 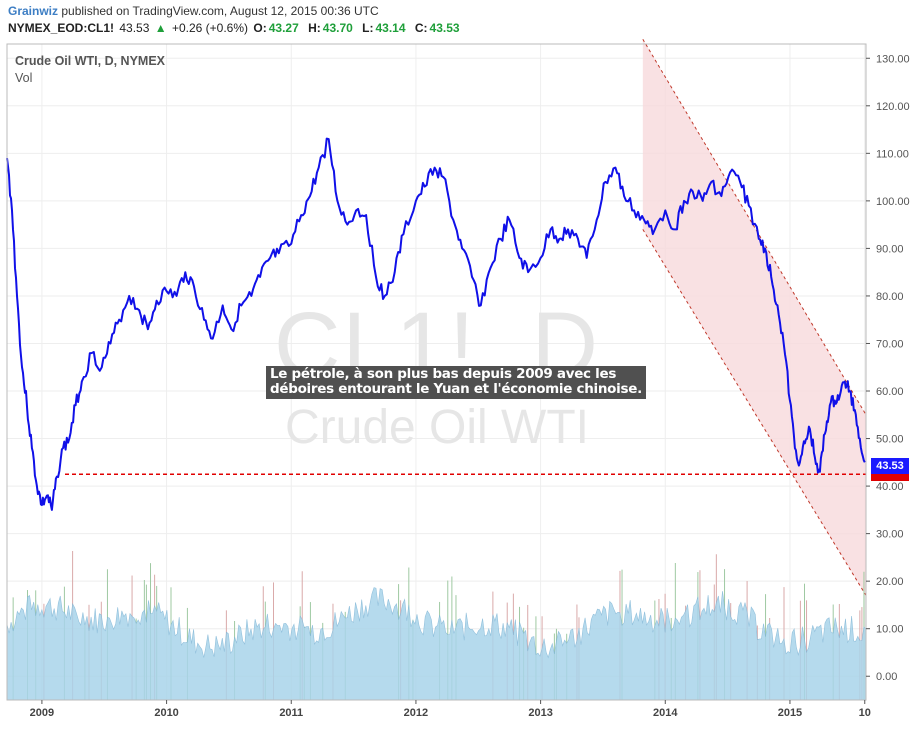 What do you see at coordinates (890, 344) in the screenshot?
I see `y-tick-label: 70.00` at bounding box center [890, 344].